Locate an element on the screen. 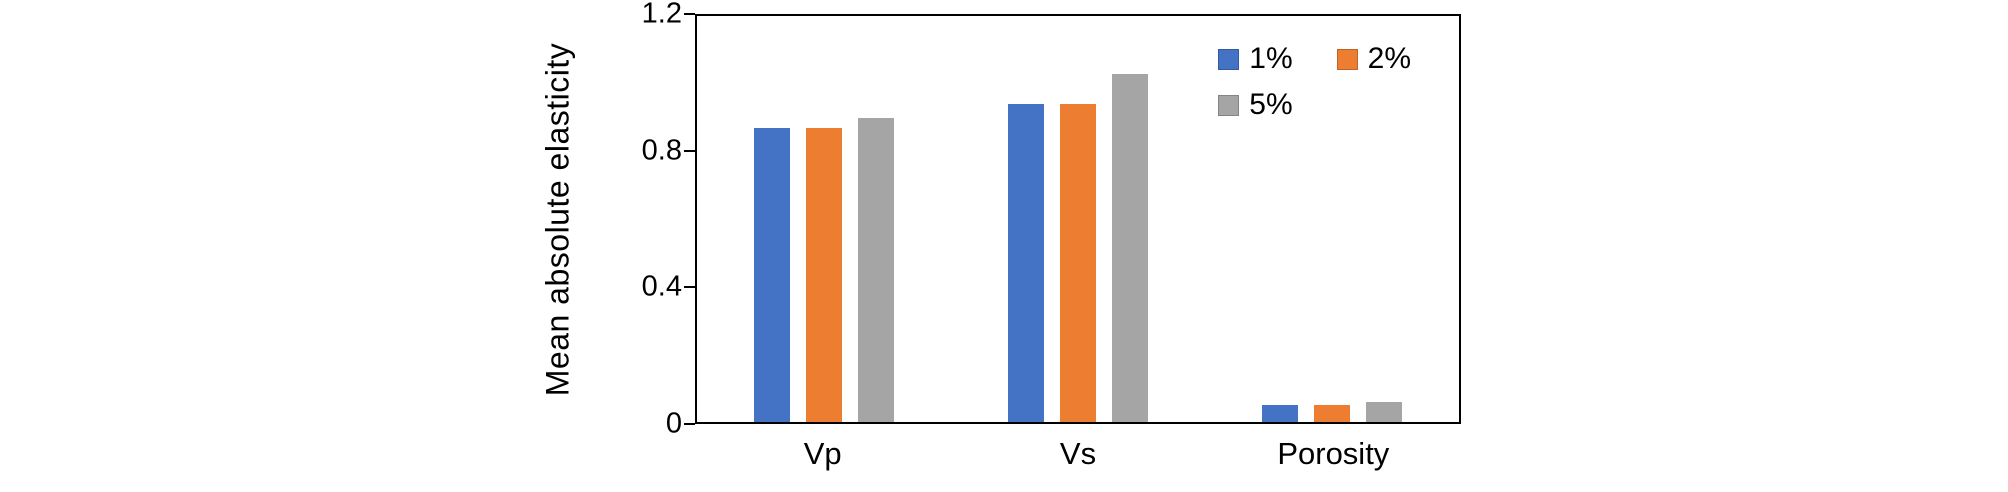  y-axis-tick-labels: 0 0.4 0.8 1.2 is located at coordinates (621, 219).